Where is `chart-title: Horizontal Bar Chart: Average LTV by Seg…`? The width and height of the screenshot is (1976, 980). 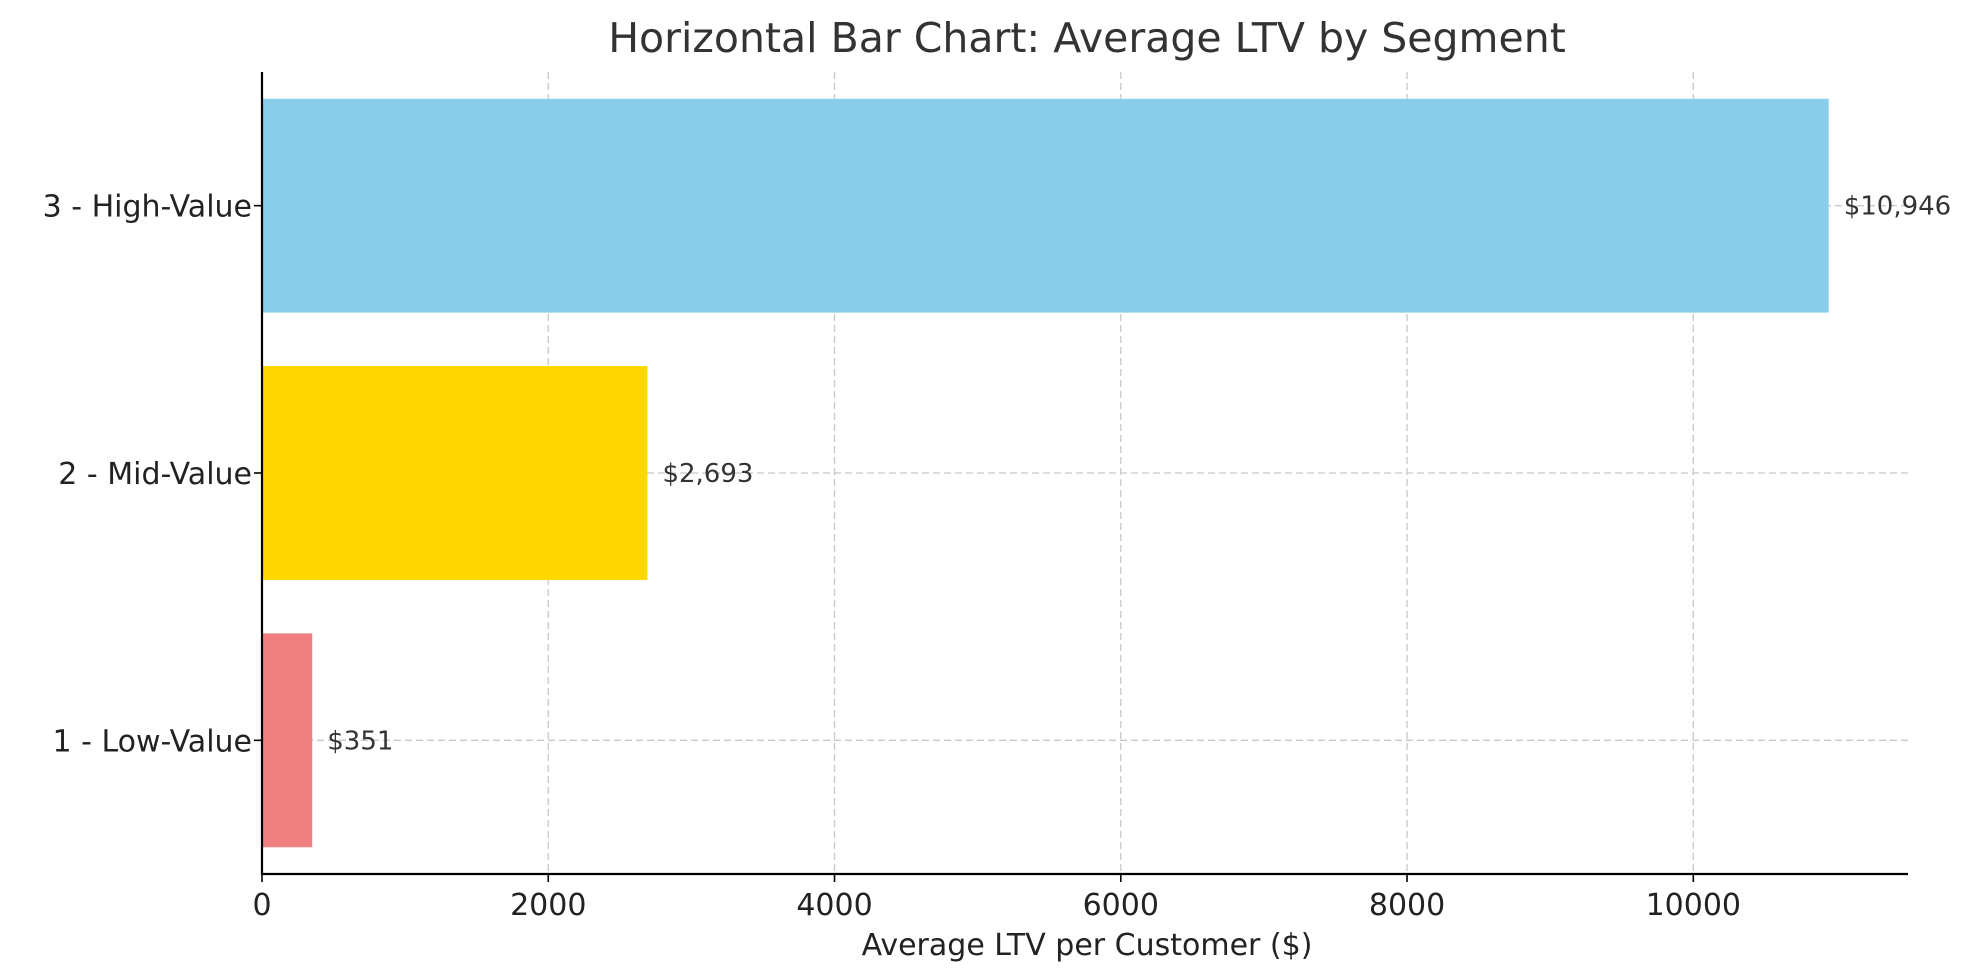 chart-title: Horizontal Bar Chart: Average LTV by Seg… is located at coordinates (1087, 38).